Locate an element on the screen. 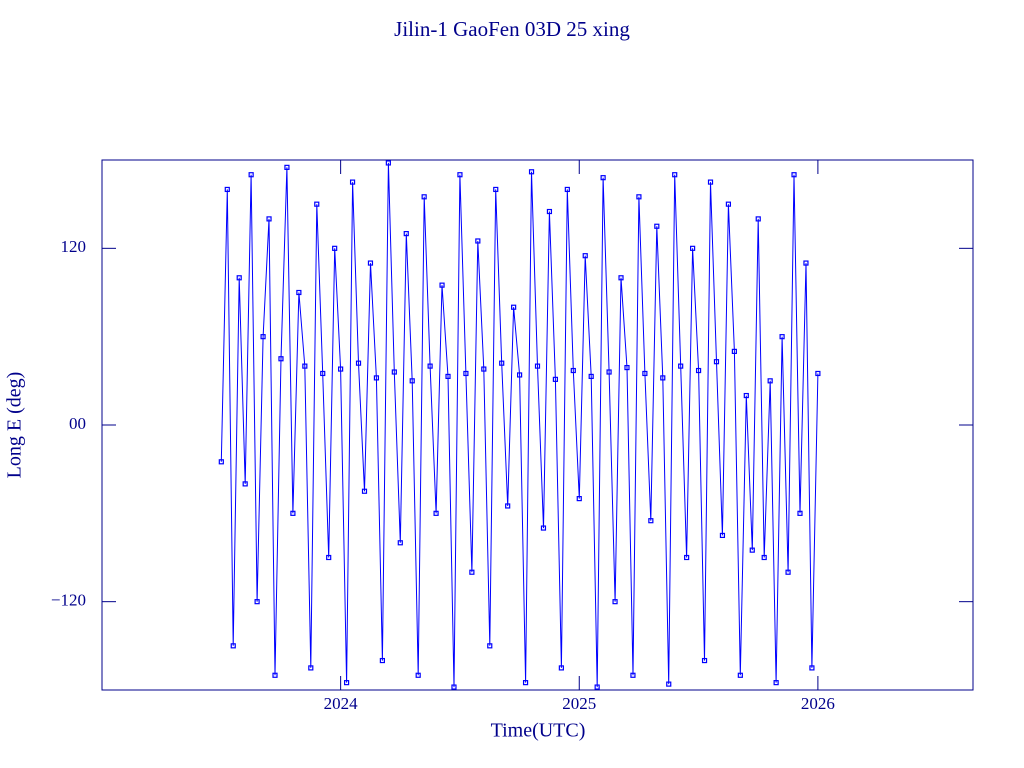 This screenshot has height=768, width=1024. x-tick-label: 2025 is located at coordinates (579, 703).